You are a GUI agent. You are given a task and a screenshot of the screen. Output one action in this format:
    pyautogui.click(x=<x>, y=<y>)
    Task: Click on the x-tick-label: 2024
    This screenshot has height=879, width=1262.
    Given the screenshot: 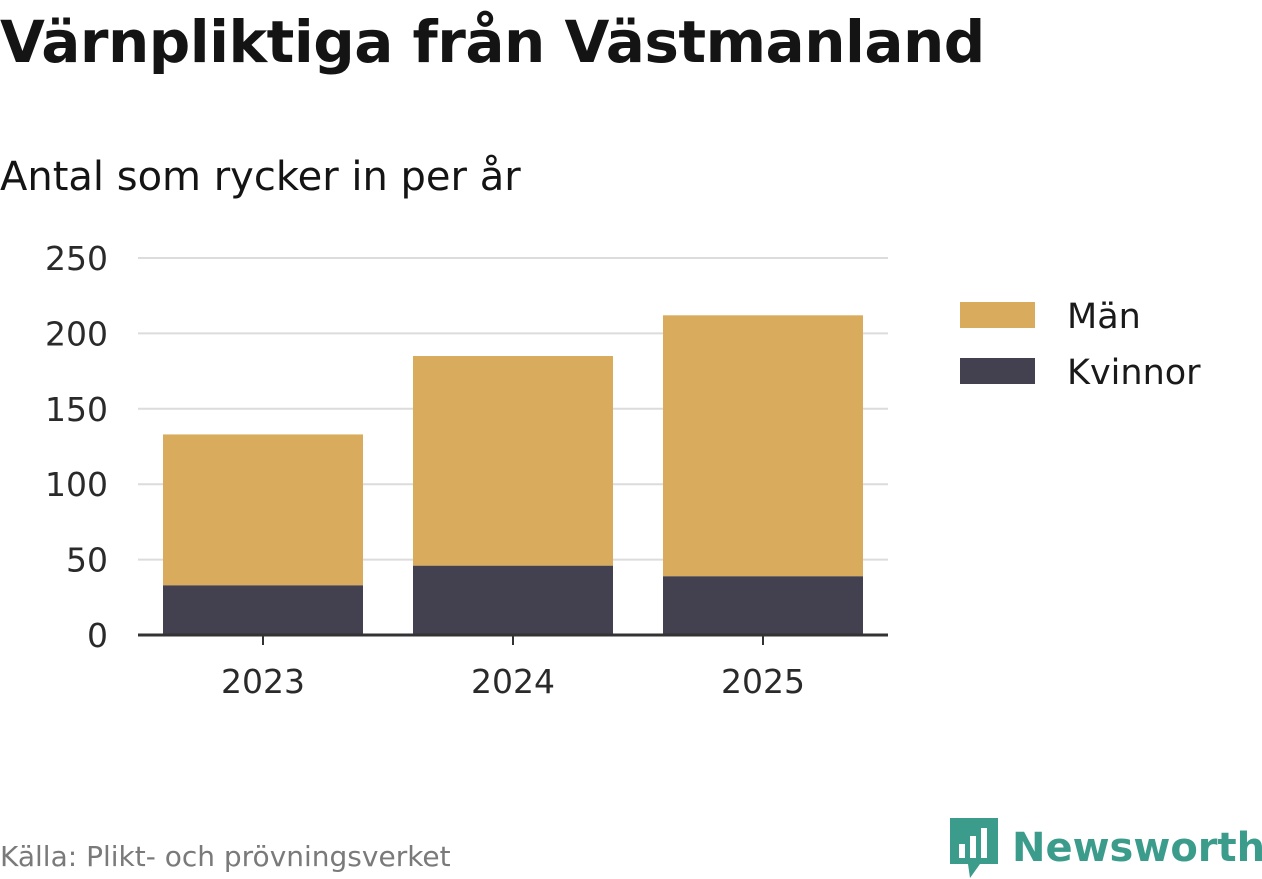 What is the action you would take?
    pyautogui.click(x=513, y=681)
    